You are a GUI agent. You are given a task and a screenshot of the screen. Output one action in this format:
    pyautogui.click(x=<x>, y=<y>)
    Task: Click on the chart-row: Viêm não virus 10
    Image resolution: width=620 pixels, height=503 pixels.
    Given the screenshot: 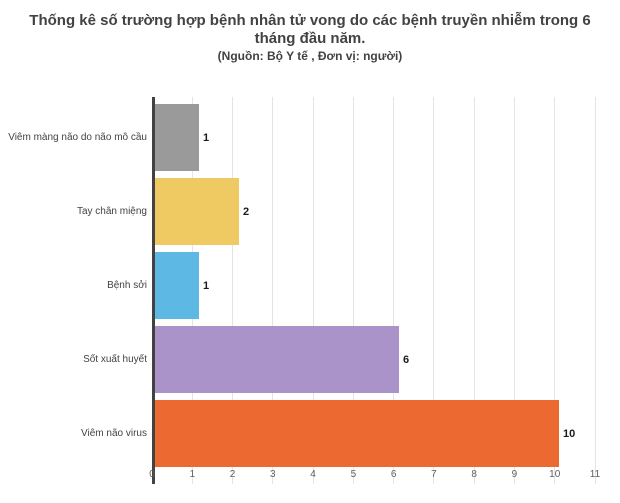 What is the action you would take?
    pyautogui.click(x=297, y=430)
    